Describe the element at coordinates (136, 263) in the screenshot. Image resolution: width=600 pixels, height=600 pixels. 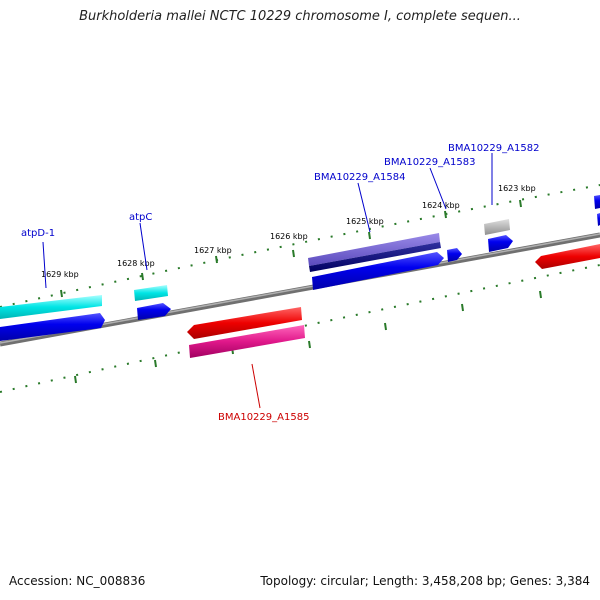
I see `tick-label-1628: 1628 kbp` at that location.